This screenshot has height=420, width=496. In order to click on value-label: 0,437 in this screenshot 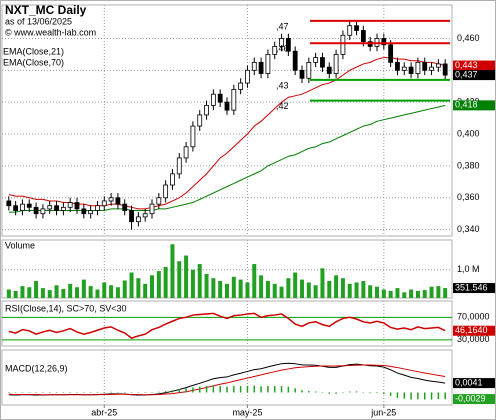, I will do `click(466, 74)`.